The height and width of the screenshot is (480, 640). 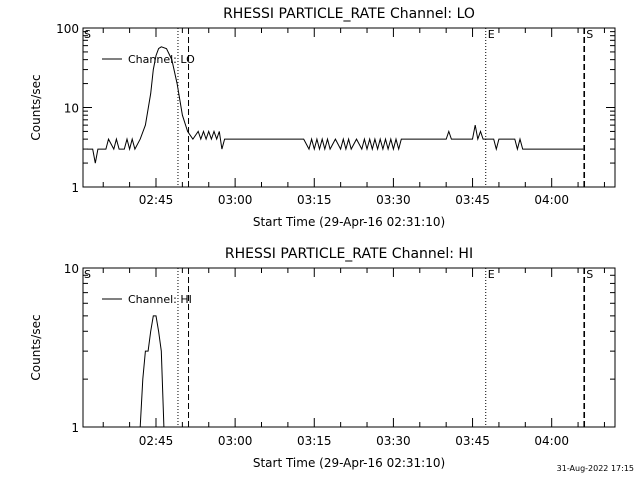 I want to click on panel-2-title: RHESSI PARTICLE_RATE Channel: HI, so click(x=349, y=254).